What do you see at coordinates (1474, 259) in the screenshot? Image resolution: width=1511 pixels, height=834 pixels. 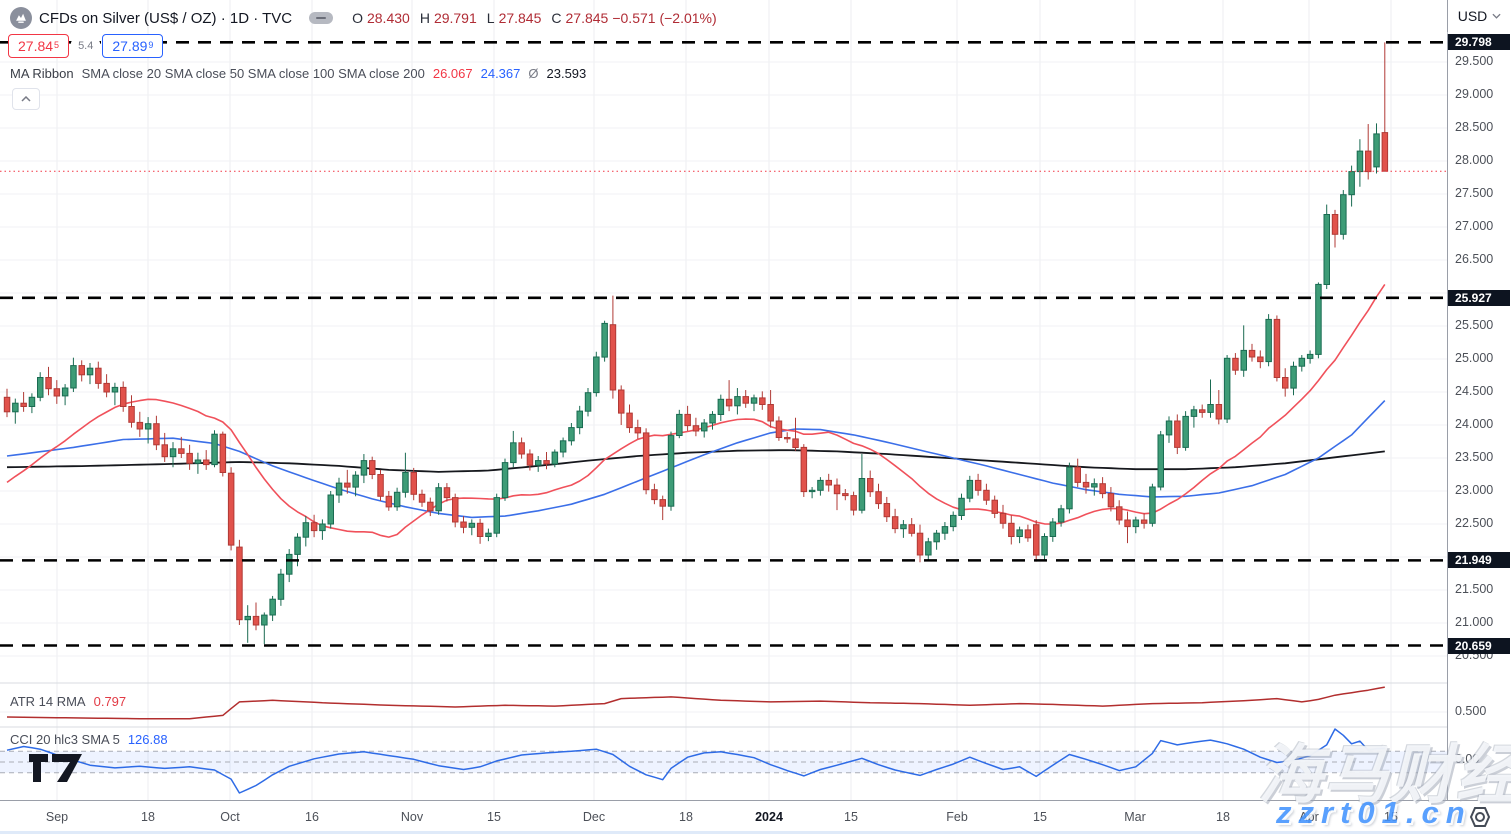 I see `price-axis-label: 26.500` at bounding box center [1474, 259].